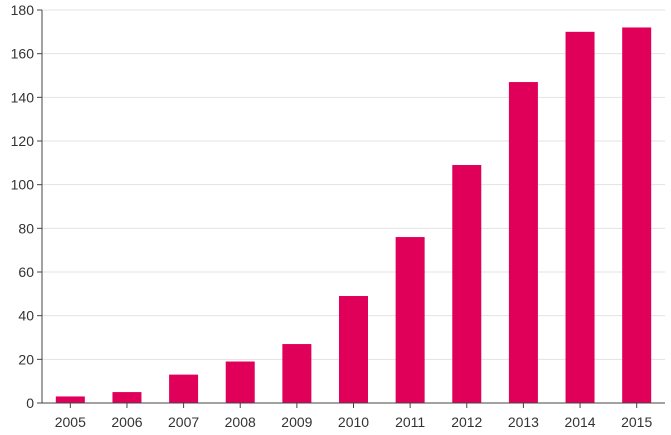 The height and width of the screenshot is (435, 671). Describe the element at coordinates (23, 97) in the screenshot. I see `y-tick-label: 140` at that location.